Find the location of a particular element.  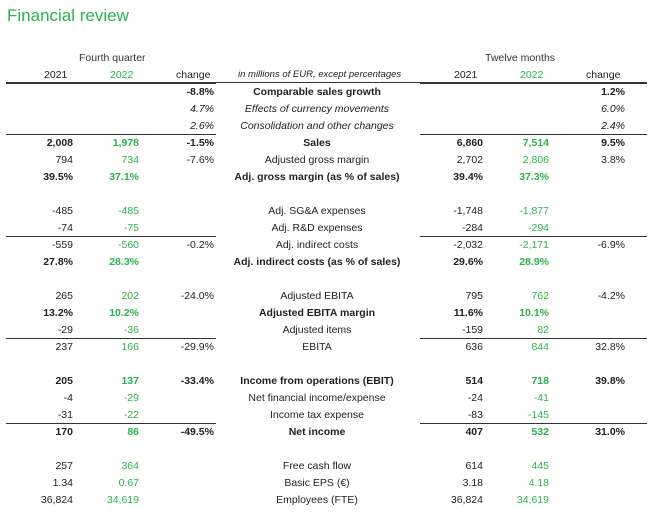

cell-ychg: 31.0% is located at coordinates (610, 432).